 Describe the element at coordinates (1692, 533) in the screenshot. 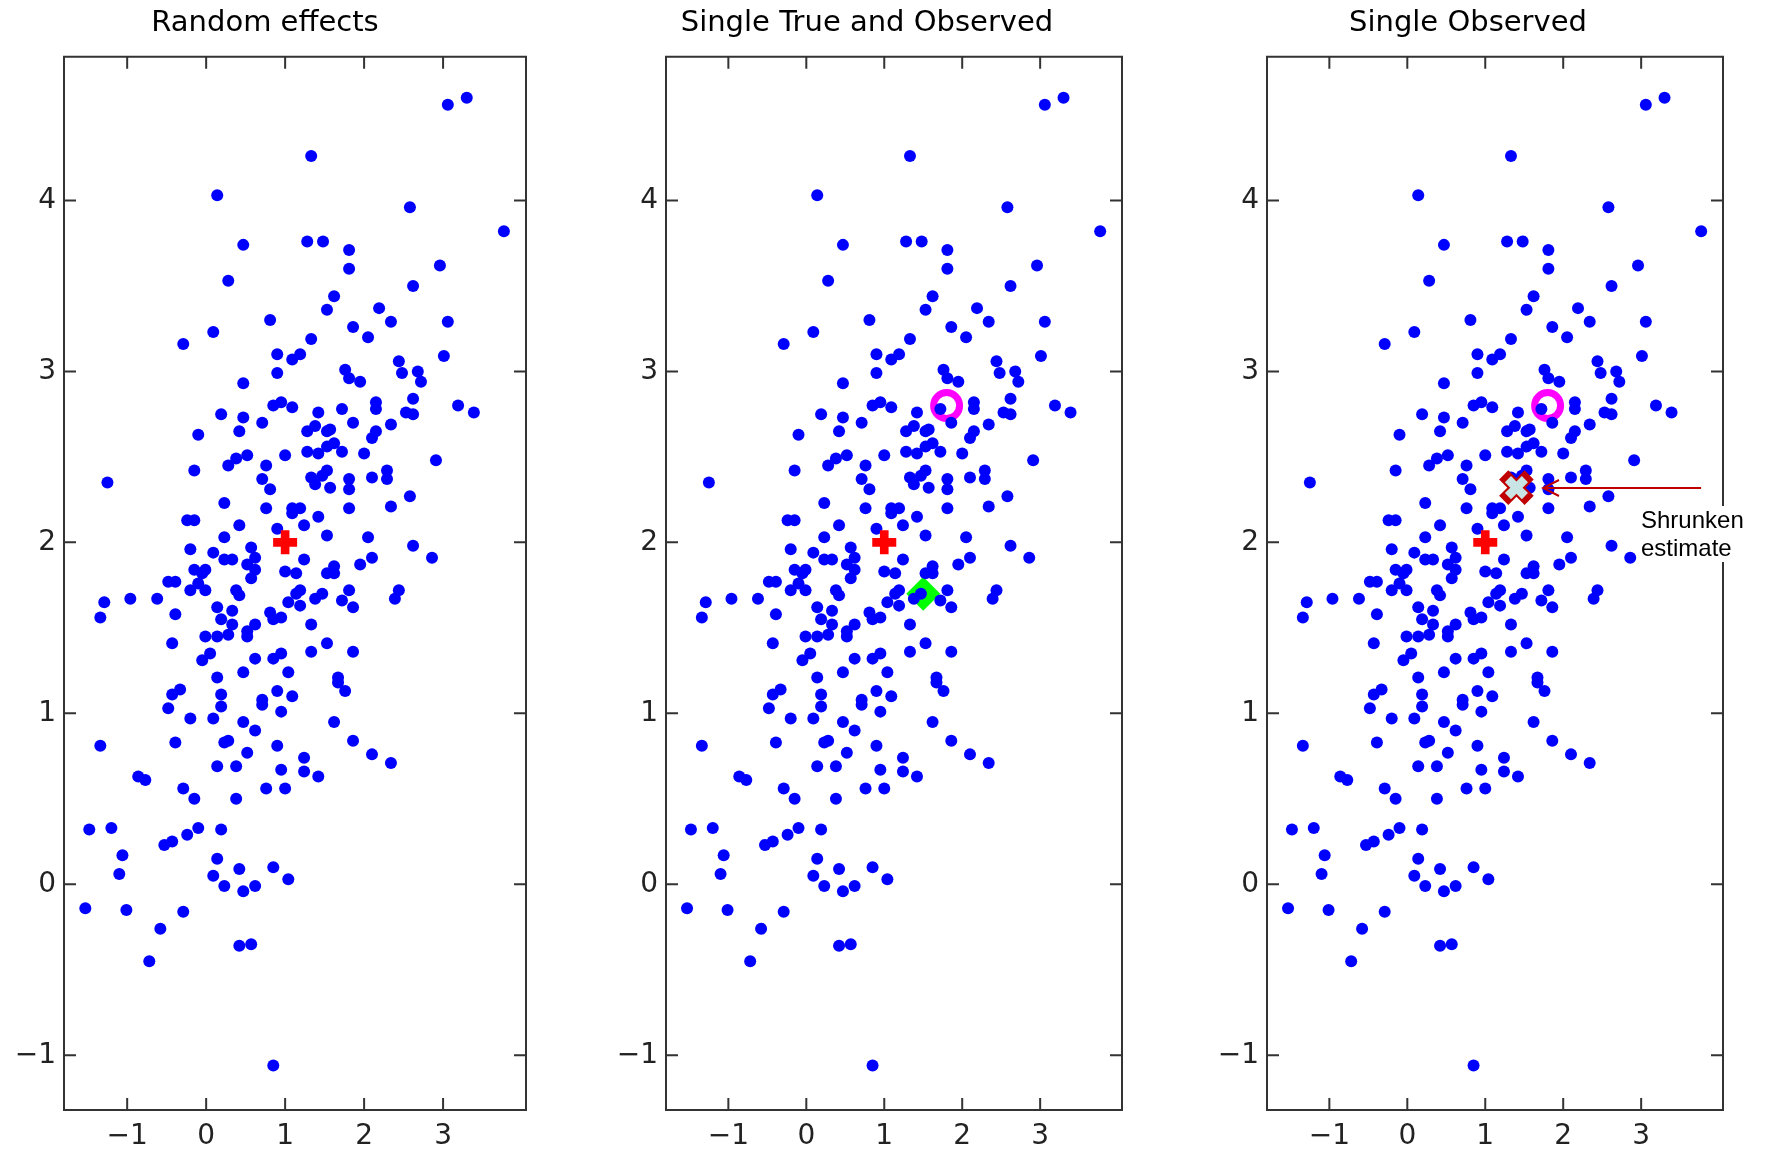

I see `annotation: Shrunken estimate` at that location.